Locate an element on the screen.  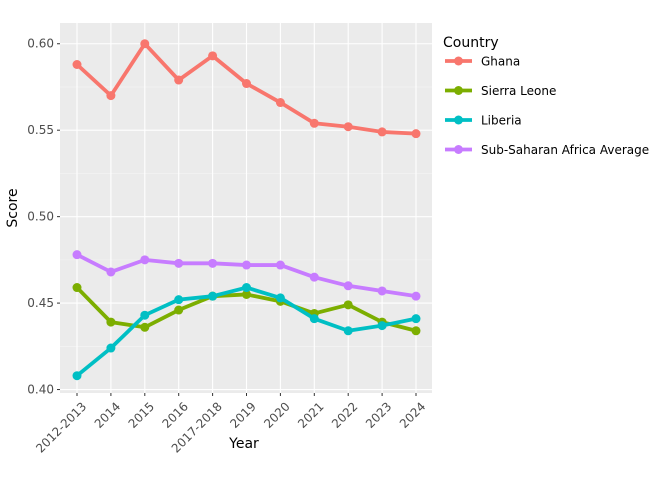
y-tick-label: 0.50 is located at coordinates (40, 217).